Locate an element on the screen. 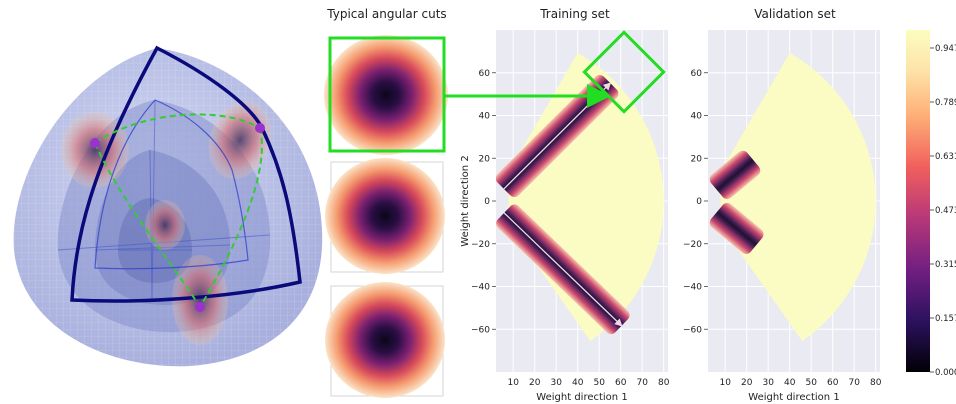 The width and height of the screenshot is (956, 404). cuts-title: Typical angular cuts is located at coordinates (386, 14).